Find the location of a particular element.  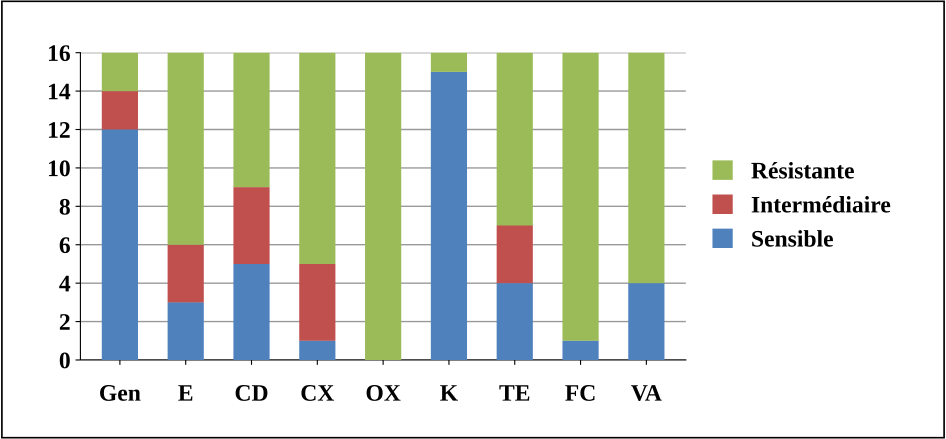

legend-label: Intermédiaire is located at coordinates (821, 204).